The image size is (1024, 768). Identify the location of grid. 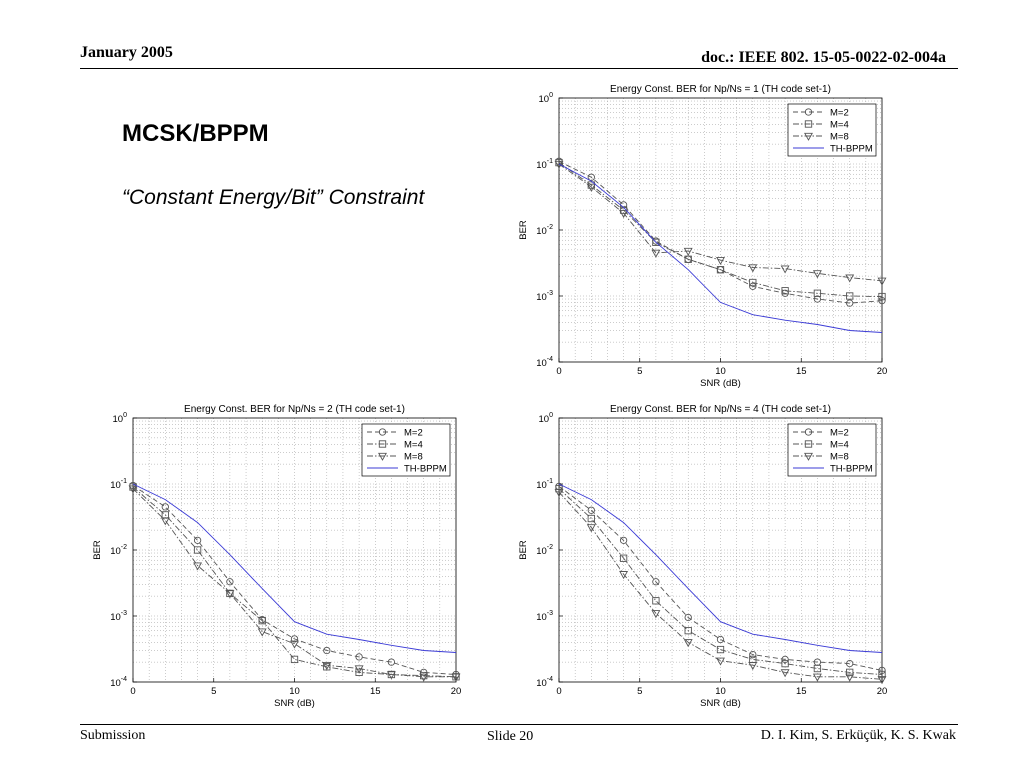
(720, 230).